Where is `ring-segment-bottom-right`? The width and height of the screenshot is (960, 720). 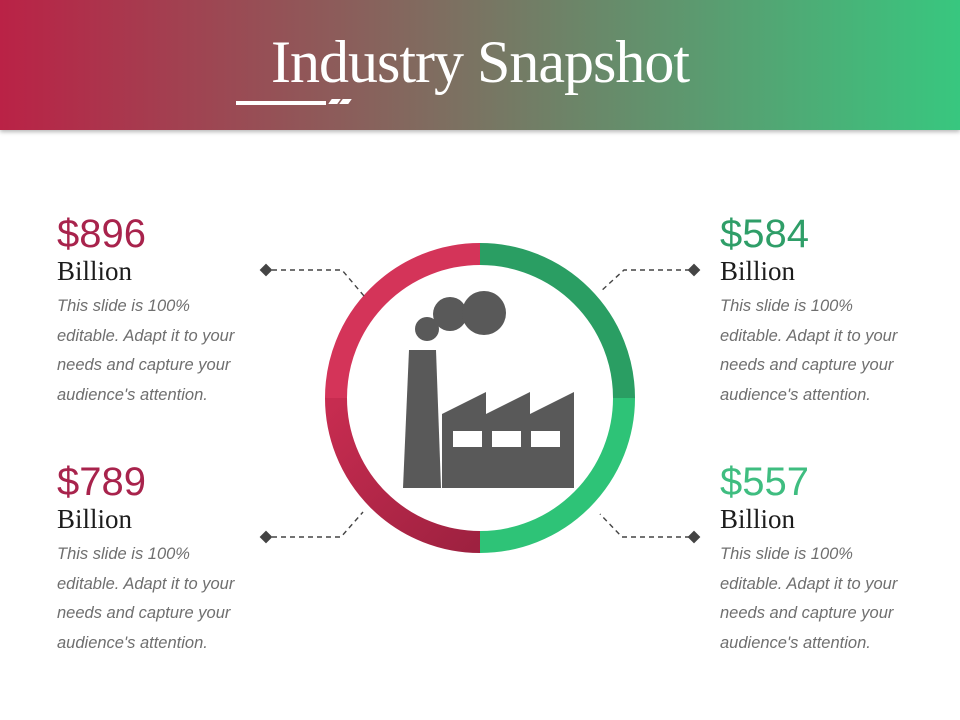 ring-segment-bottom-right is located at coordinates (557, 475).